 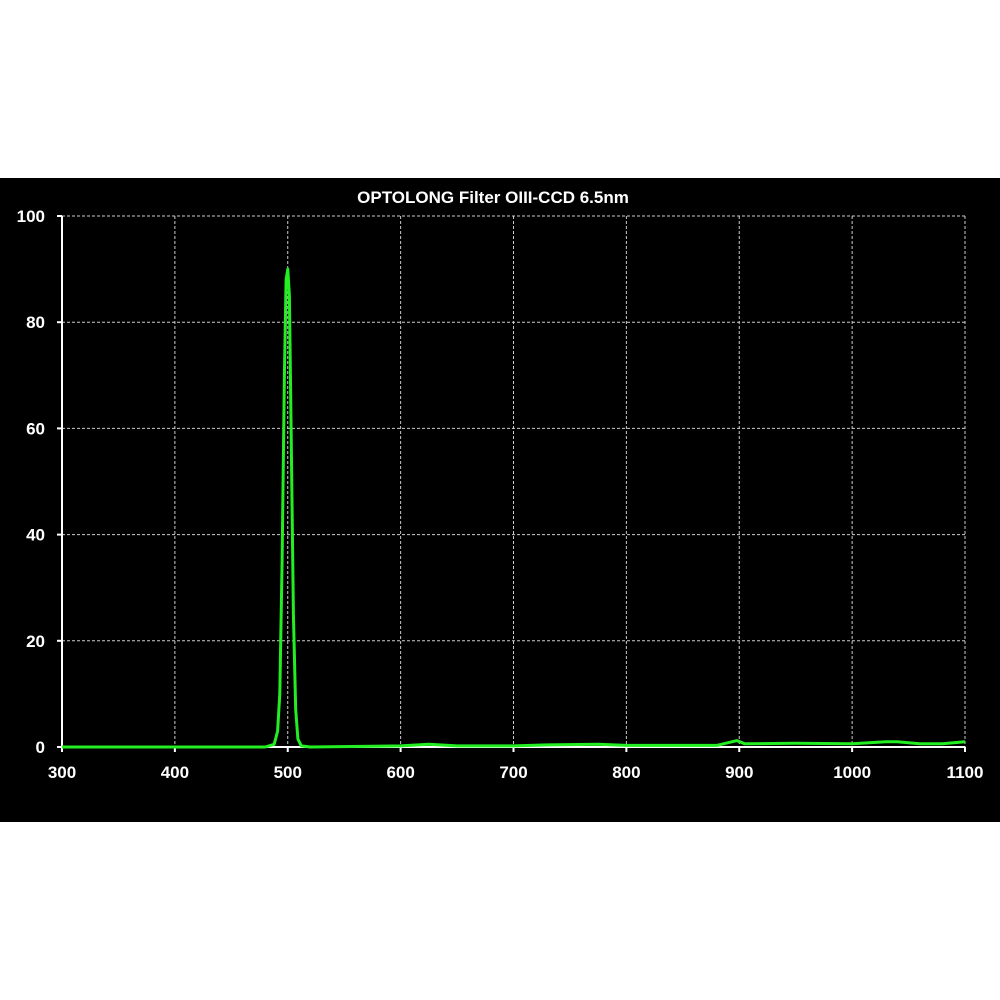 I want to click on x-tick-label: 300, so click(x=62, y=772).